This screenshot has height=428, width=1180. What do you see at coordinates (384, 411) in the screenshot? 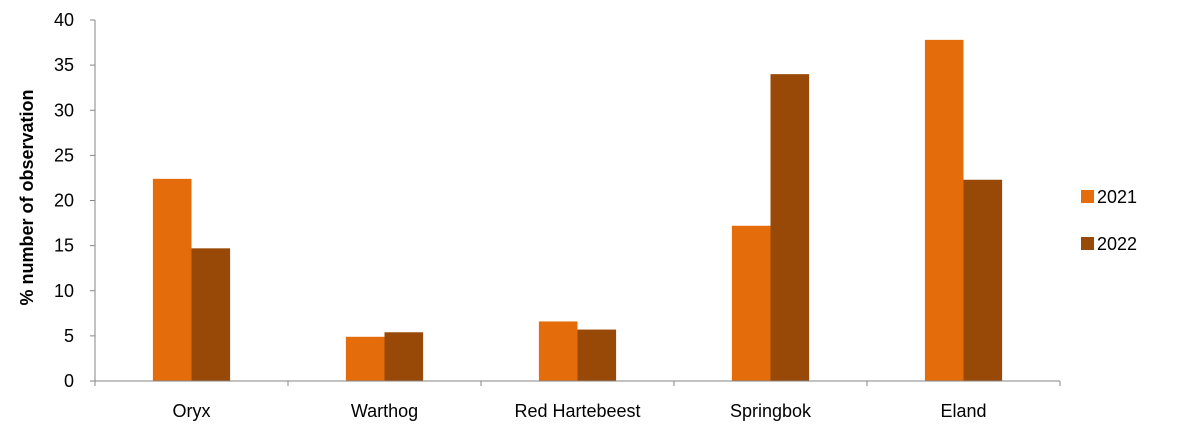
I see `x-tick-label: Warthog` at bounding box center [384, 411].